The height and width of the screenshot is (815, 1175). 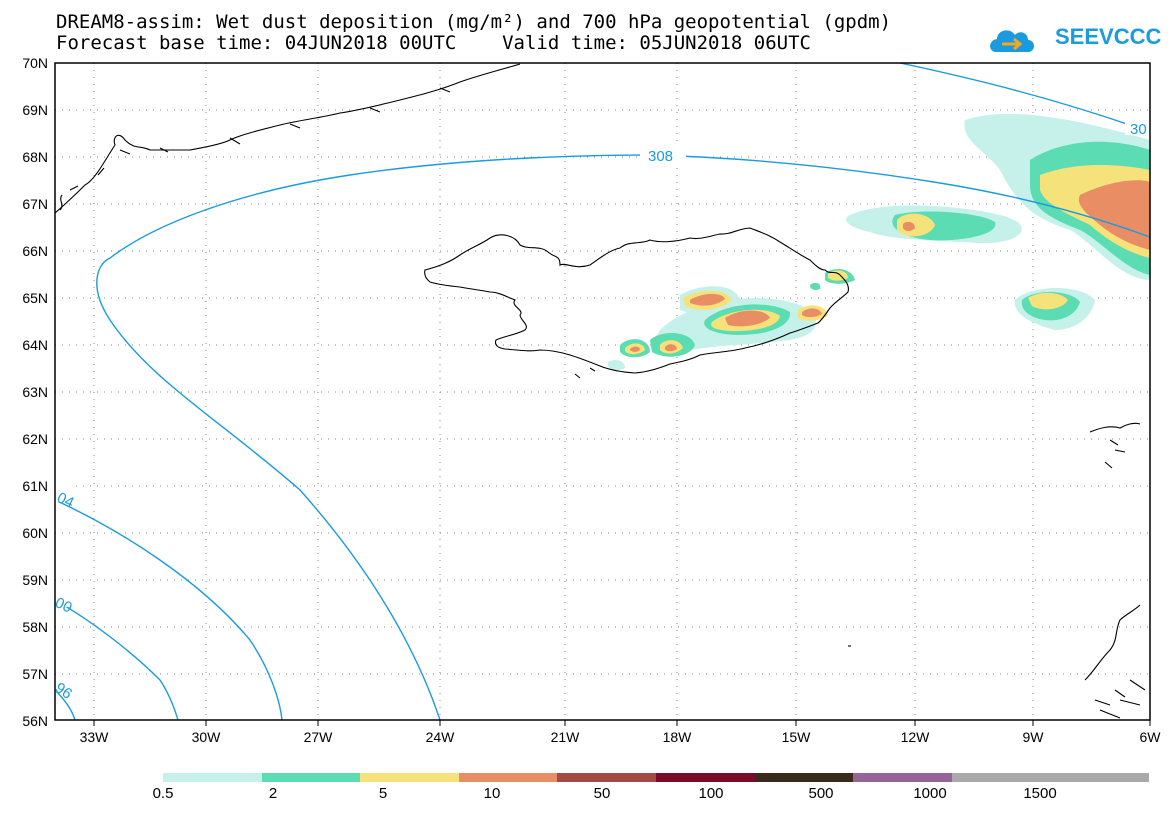 What do you see at coordinates (1138, 129) in the screenshot?
I see `contour-label-30: 30` at bounding box center [1138, 129].